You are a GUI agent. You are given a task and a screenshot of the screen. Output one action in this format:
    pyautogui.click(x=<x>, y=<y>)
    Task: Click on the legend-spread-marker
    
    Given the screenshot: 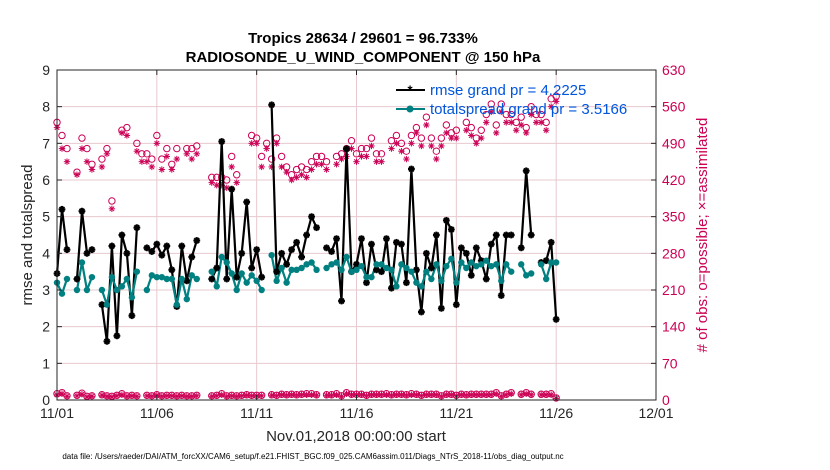 What is the action you would take?
    pyautogui.click(x=410, y=109)
    